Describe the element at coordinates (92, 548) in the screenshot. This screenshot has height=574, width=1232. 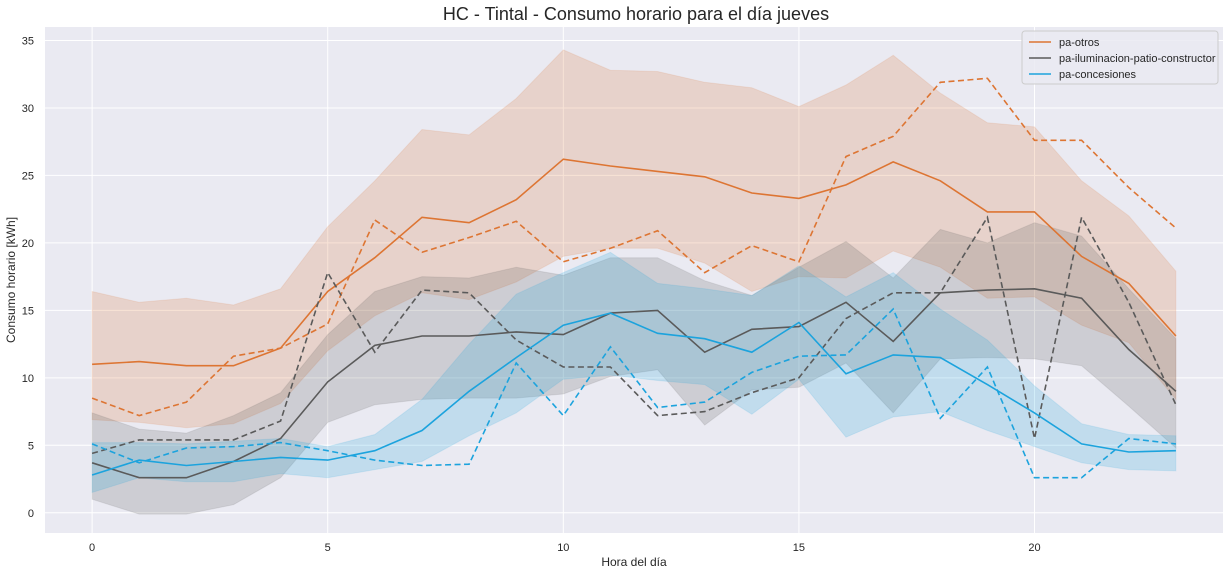
I see `x-tick-label: 0` at that location.